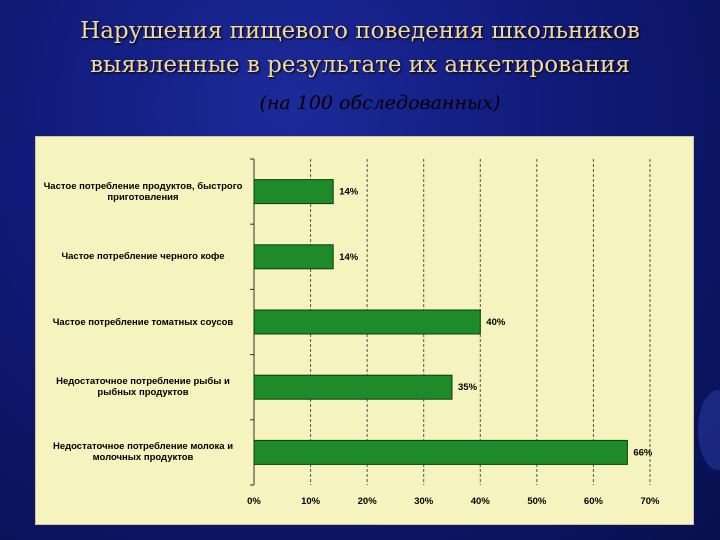  I want to click on data-label: 40%, so click(496, 322).